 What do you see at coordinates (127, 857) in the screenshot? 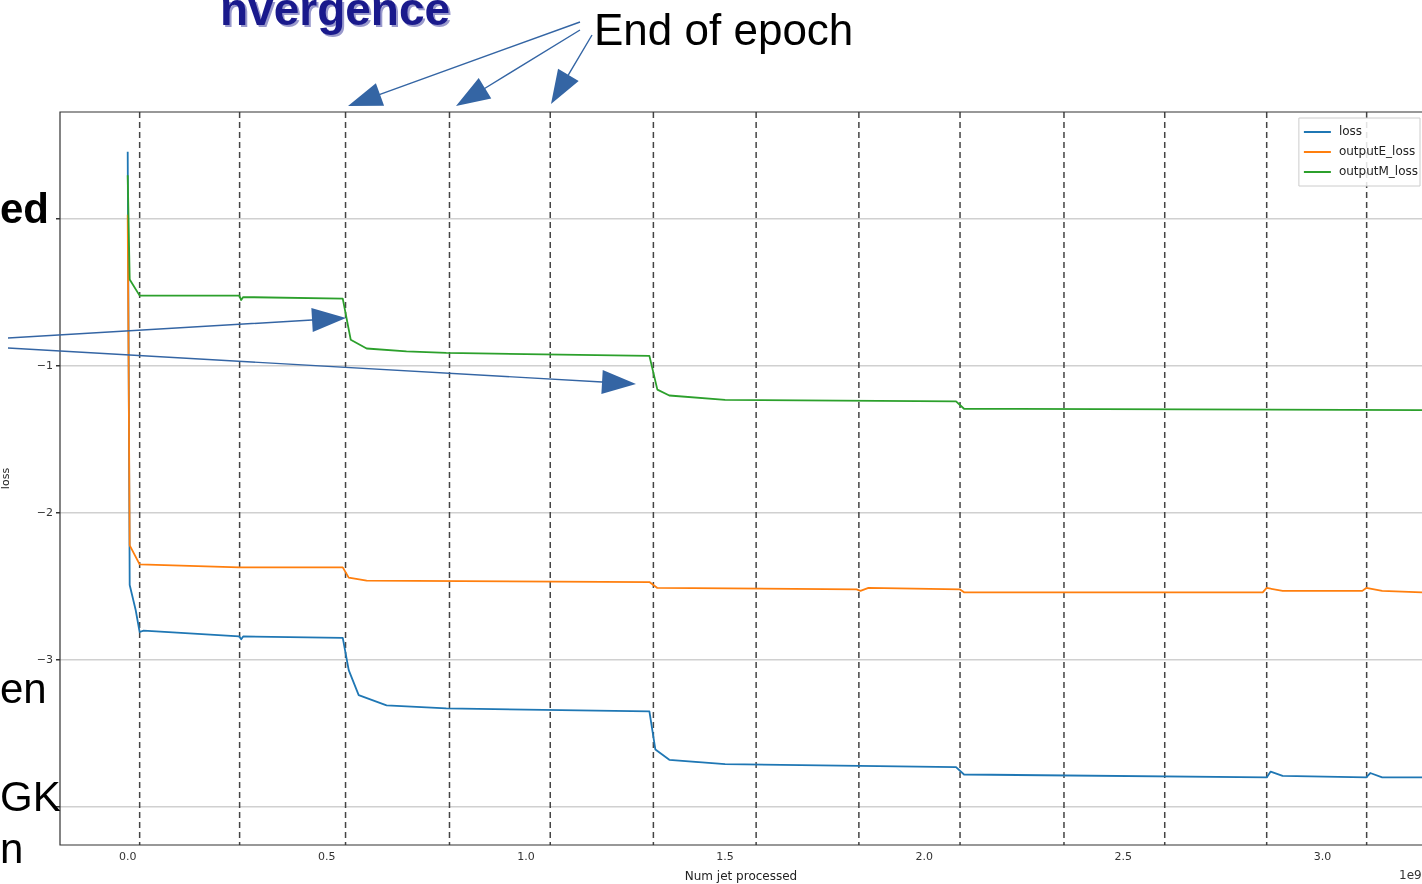
I see `x-tick-label: 0.0` at bounding box center [127, 857].